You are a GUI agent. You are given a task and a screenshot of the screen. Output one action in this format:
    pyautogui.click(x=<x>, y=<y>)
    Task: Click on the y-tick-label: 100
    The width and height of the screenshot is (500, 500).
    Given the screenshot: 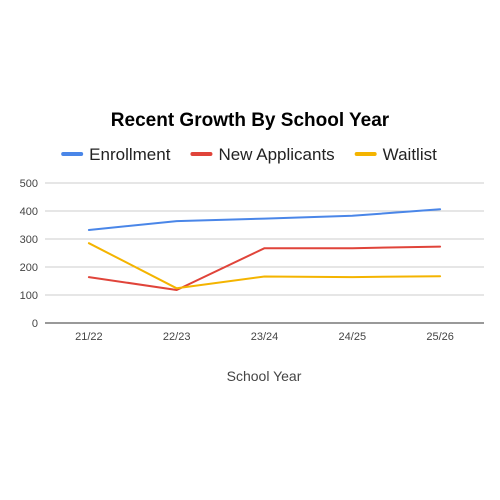 What is the action you would take?
    pyautogui.click(x=29, y=296)
    